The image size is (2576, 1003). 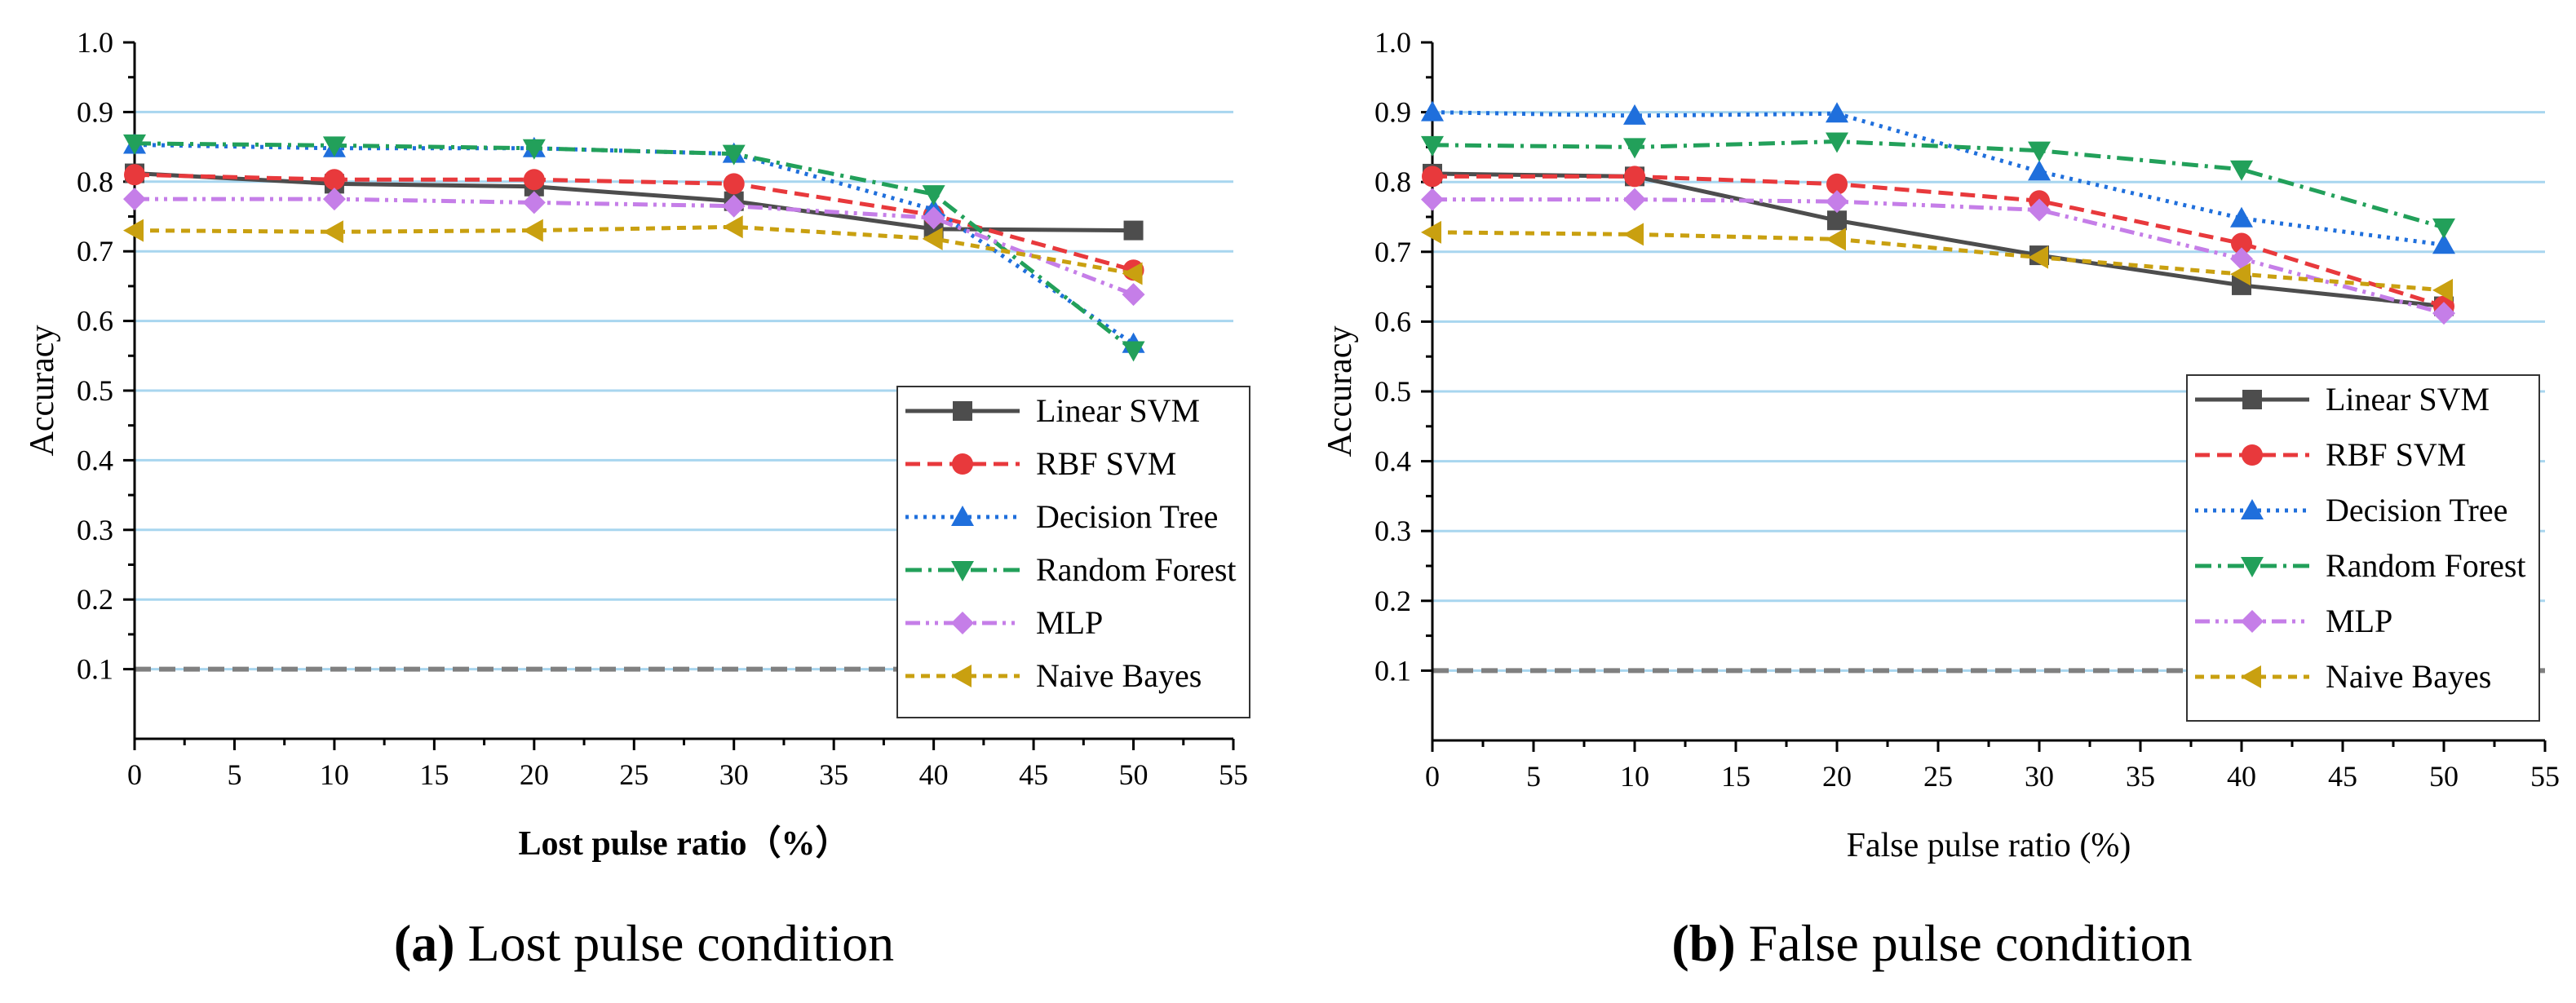 I want to click on chart-b-legend, so click(x=2363, y=548).